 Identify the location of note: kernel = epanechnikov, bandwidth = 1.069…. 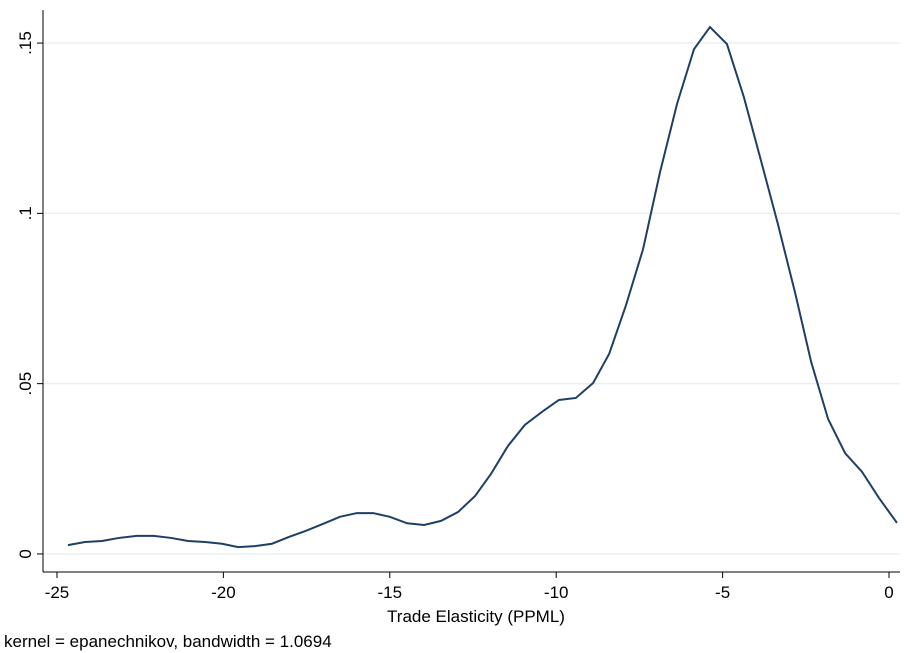
(168, 641).